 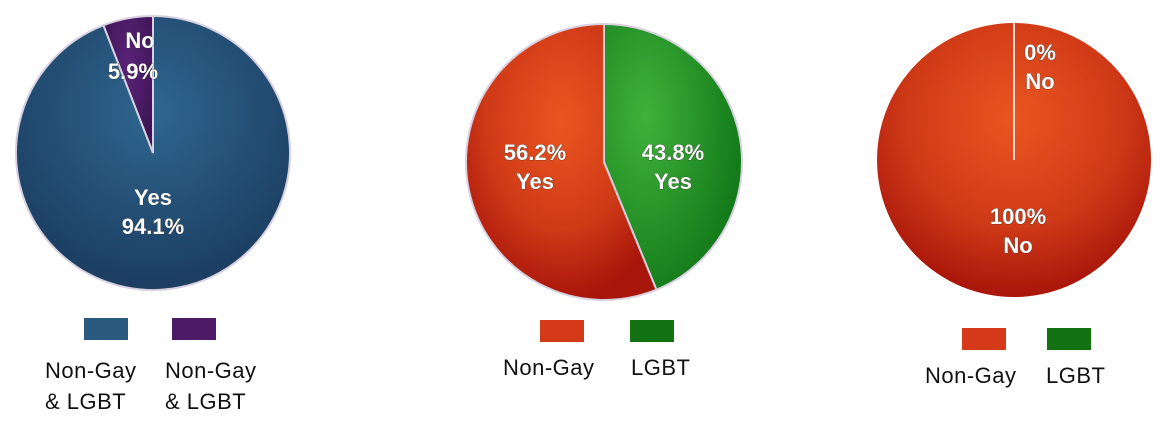 I want to click on slice-data-label: 43.8%, so click(x=673, y=152).